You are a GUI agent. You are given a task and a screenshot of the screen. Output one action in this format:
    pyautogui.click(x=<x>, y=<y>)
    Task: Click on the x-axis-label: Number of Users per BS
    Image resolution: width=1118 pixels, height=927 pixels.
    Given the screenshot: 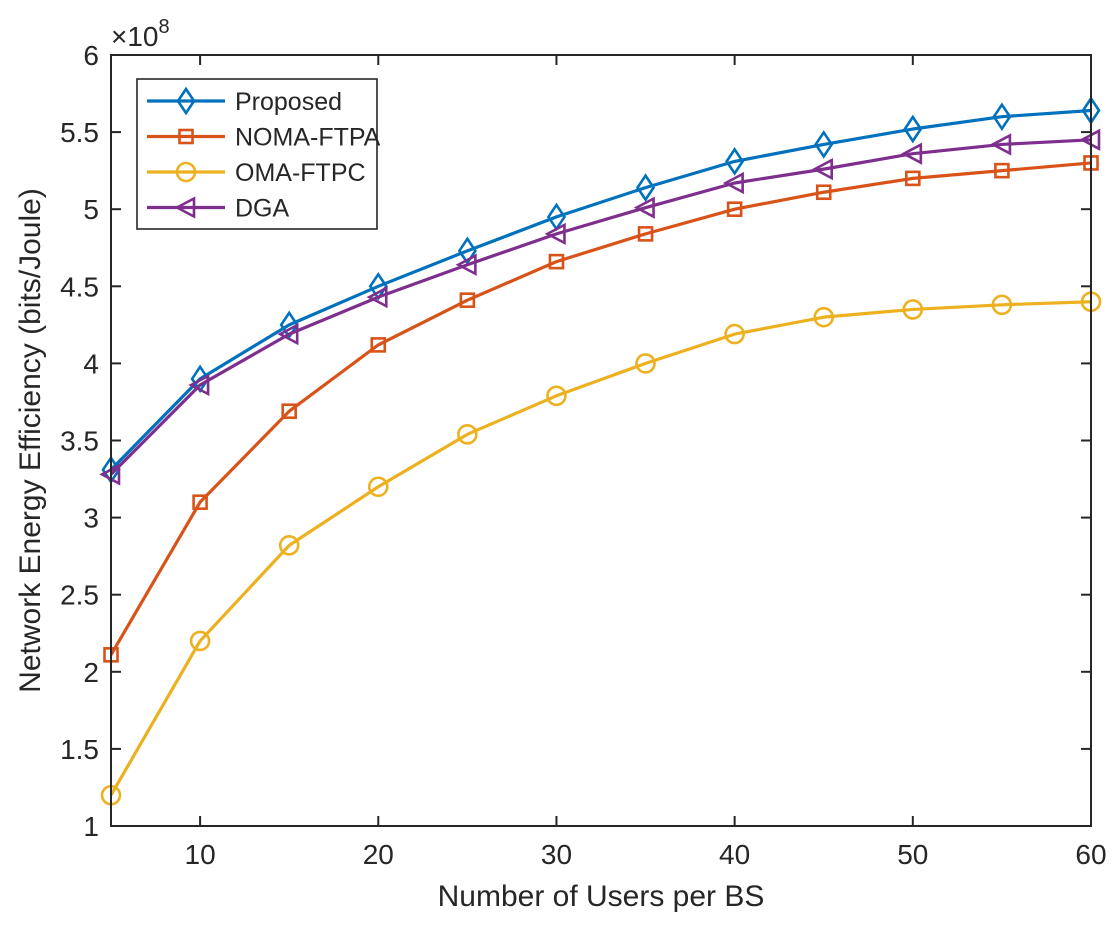 What is the action you would take?
    pyautogui.click(x=601, y=896)
    